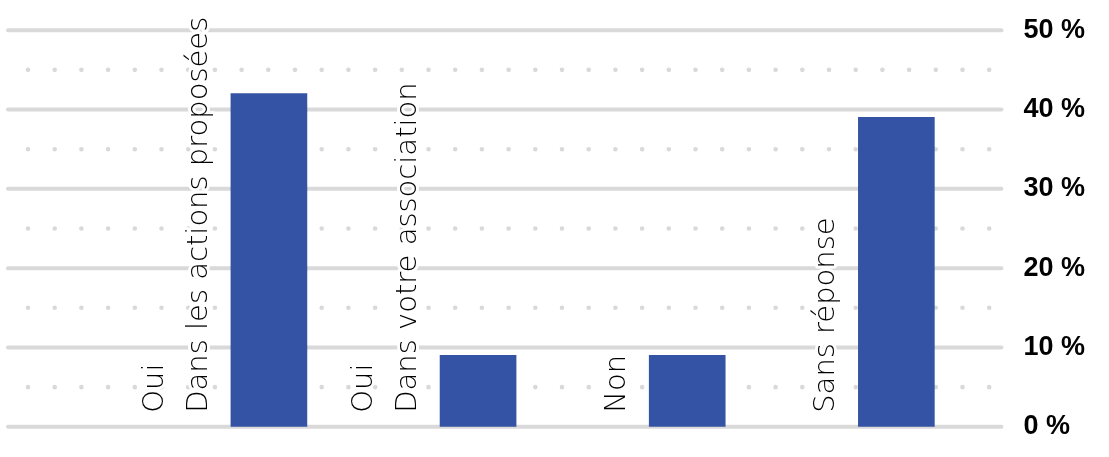 This screenshot has height=457, width=1109. What do you see at coordinates (824, 315) in the screenshot?
I see `x-tick-label: Sans réponse` at bounding box center [824, 315].